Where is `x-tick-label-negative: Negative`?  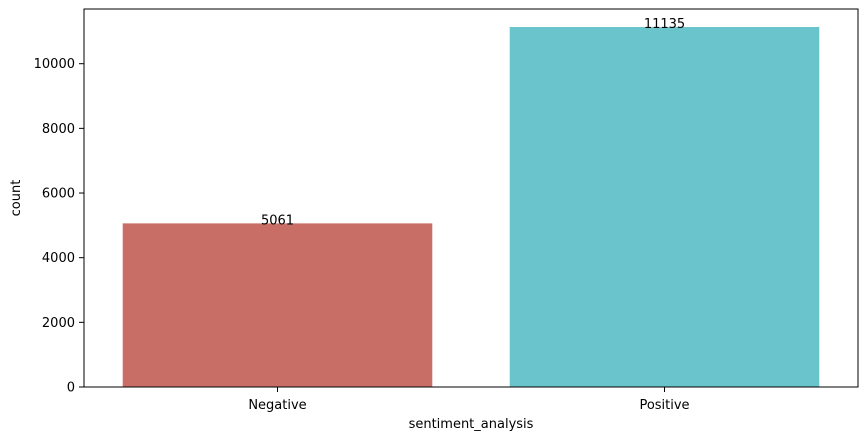
x-tick-label-negative: Negative is located at coordinates (277, 405).